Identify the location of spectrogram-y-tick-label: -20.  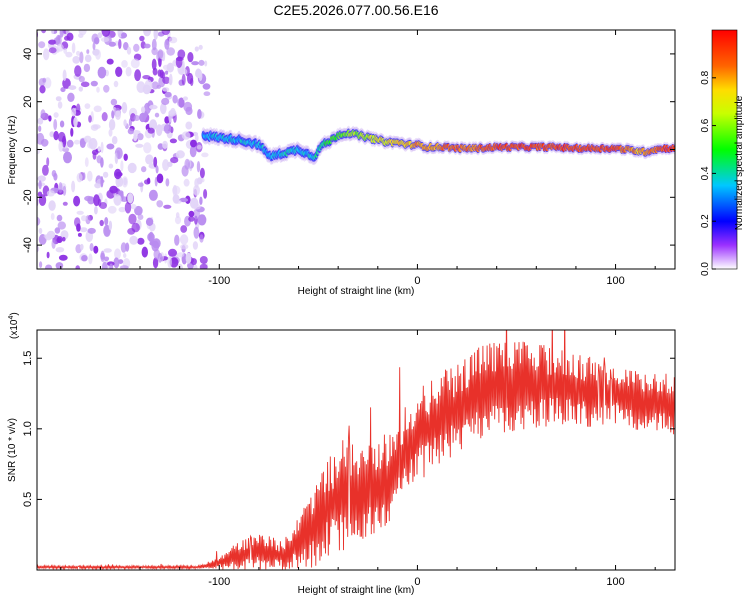
(28, 197).